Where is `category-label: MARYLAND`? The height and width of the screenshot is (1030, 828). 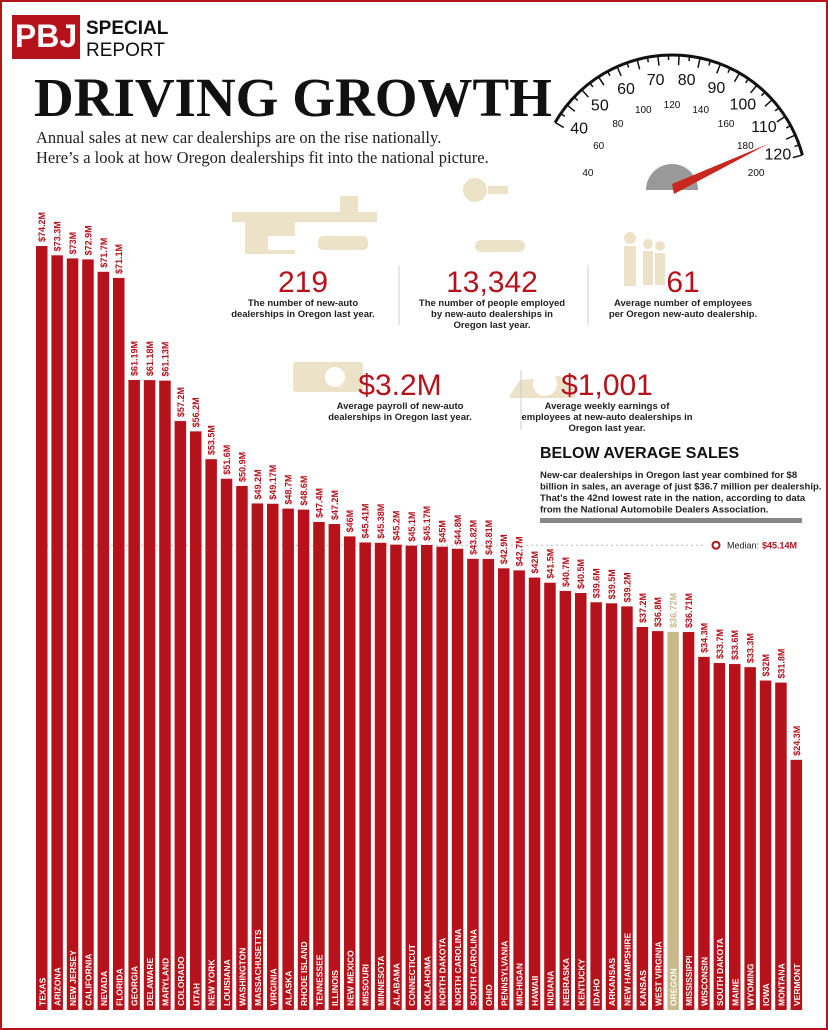 category-label: MARYLAND is located at coordinates (165, 982).